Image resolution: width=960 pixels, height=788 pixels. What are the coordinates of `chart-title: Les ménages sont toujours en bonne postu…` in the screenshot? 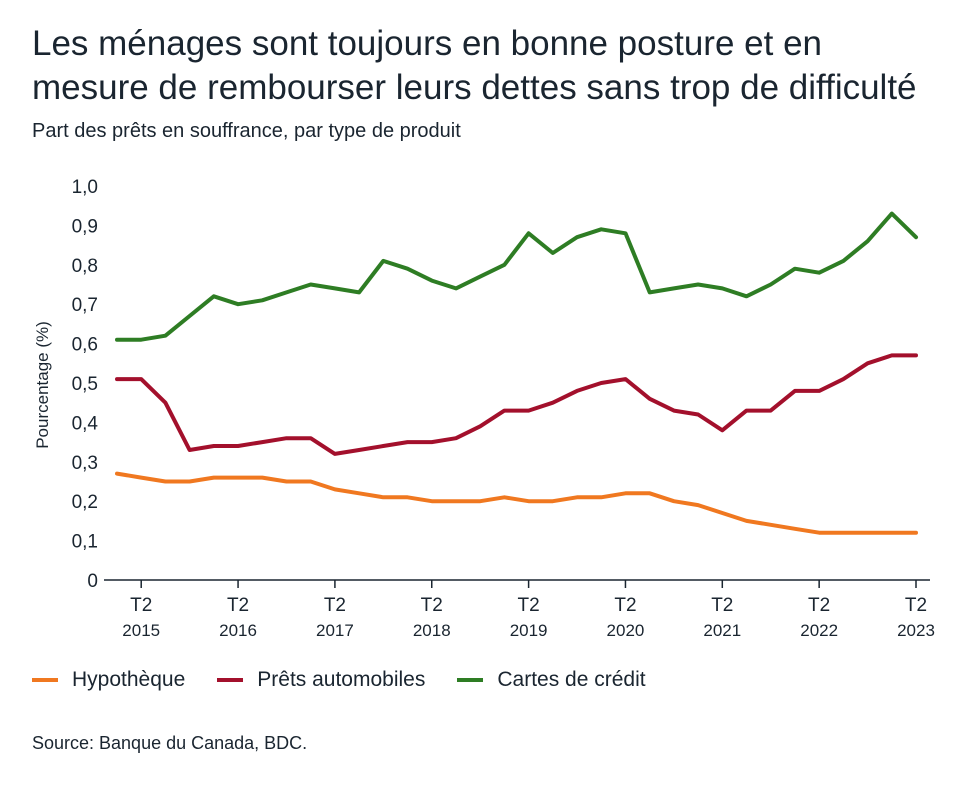 It's located at (487, 66).